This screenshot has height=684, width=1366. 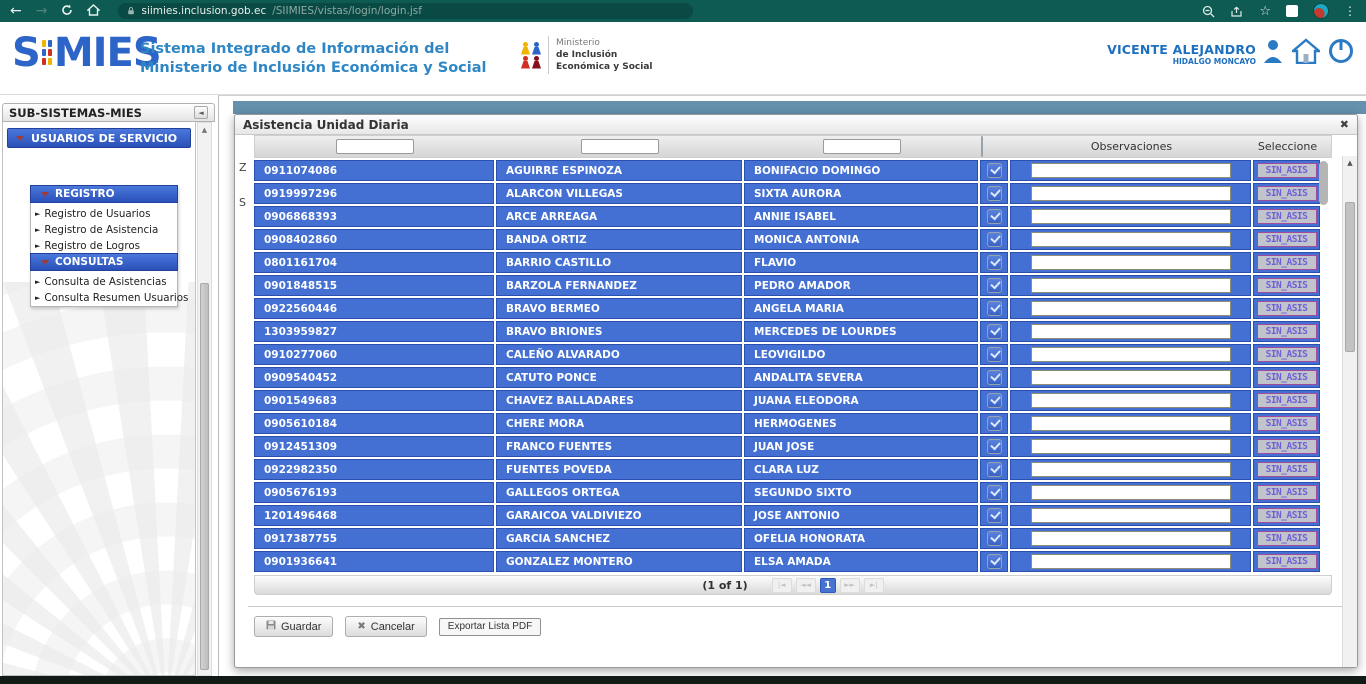 I want to click on menu-item: ► Registro de Asistencia, so click(x=104, y=230).